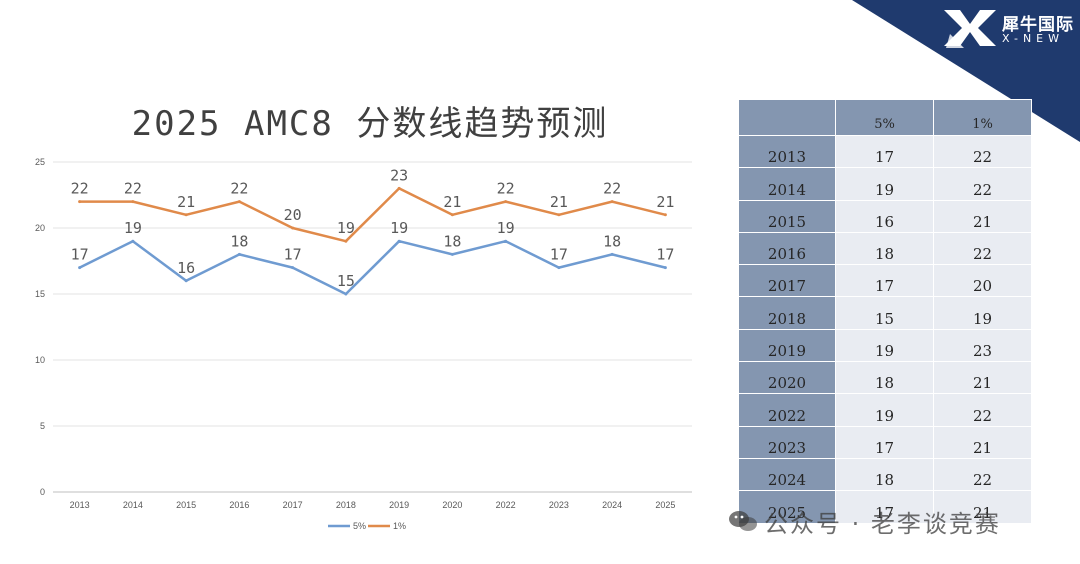 This screenshot has height=564, width=1080. Describe the element at coordinates (559, 505) in the screenshot. I see `x-tick-label: 2023` at that location.